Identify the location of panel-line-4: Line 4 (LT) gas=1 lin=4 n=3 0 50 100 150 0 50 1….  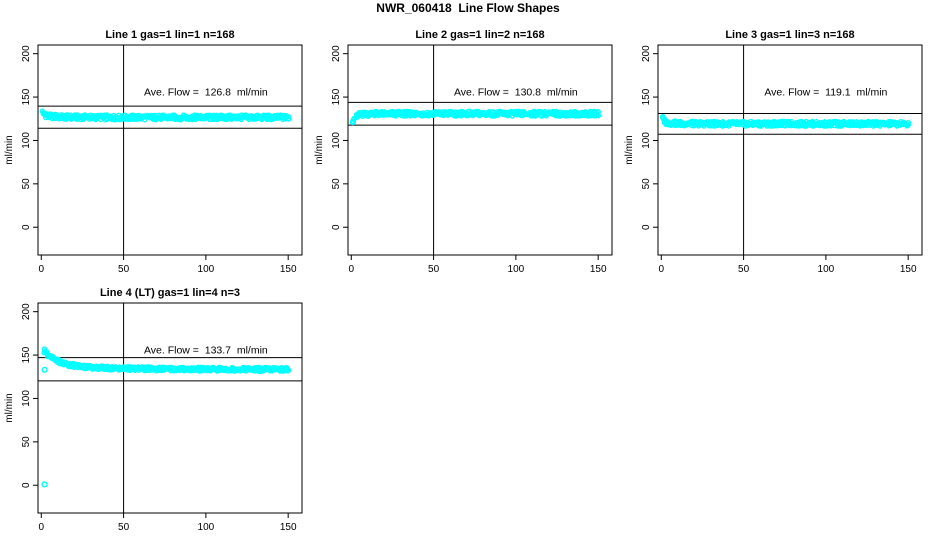
(153, 410).